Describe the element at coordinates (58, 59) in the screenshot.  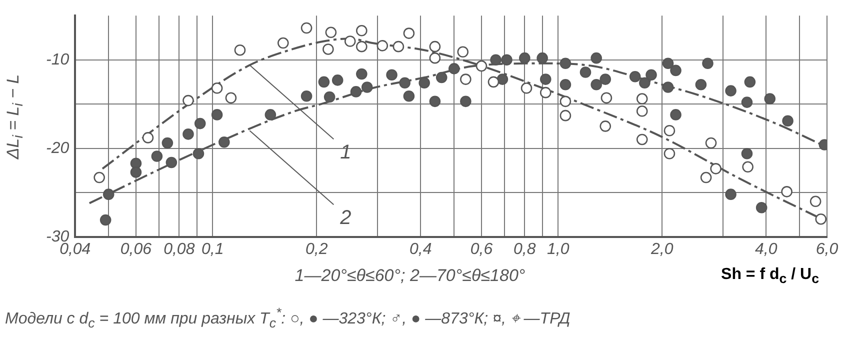
I see `y-tick-label: -10` at that location.